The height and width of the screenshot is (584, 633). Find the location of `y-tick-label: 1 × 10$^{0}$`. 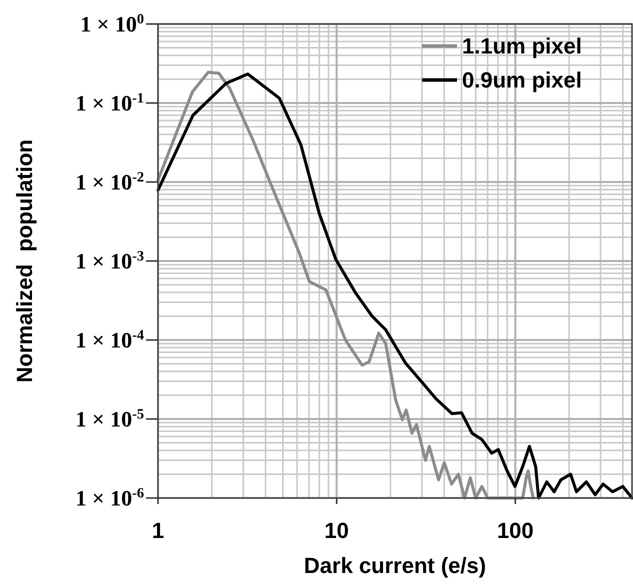

y-tick-label: 1 × 10$^{0}$ is located at coordinates (112, 24).